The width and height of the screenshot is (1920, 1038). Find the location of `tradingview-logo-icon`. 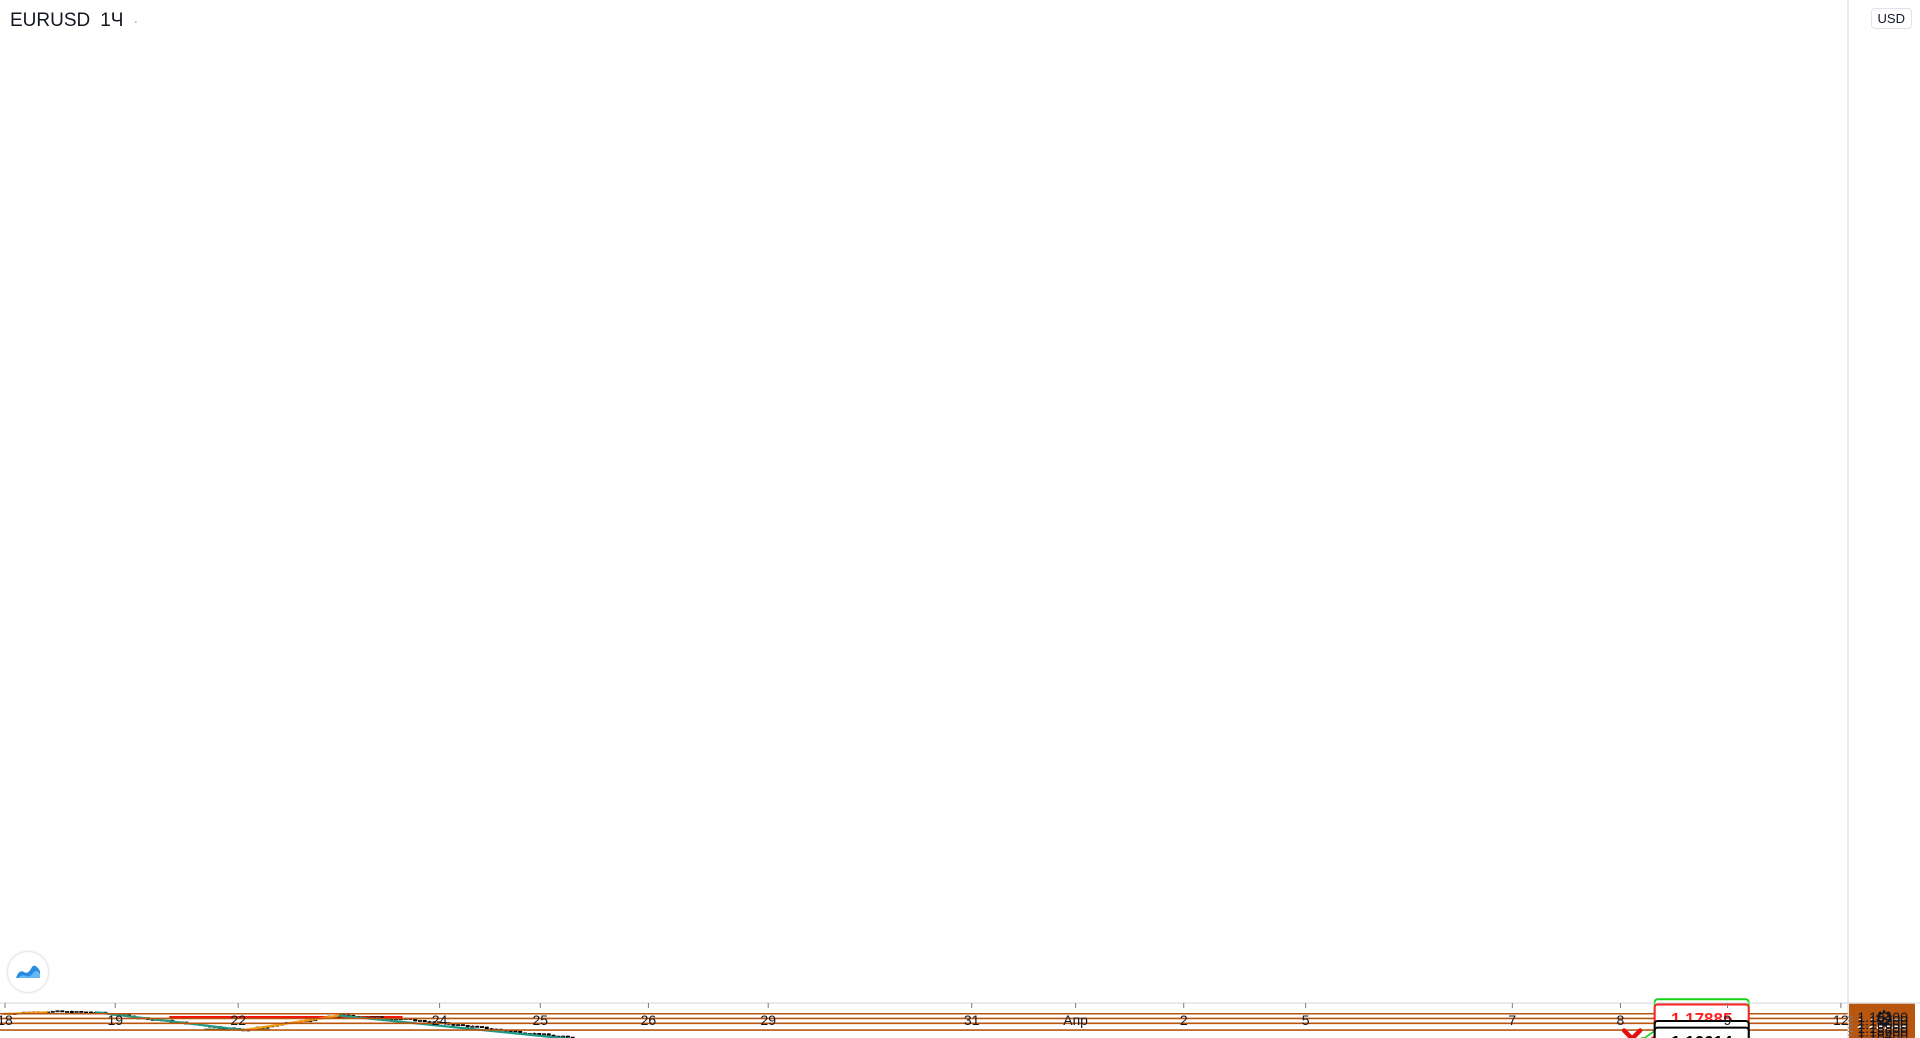

tradingview-logo-icon is located at coordinates (28, 972).